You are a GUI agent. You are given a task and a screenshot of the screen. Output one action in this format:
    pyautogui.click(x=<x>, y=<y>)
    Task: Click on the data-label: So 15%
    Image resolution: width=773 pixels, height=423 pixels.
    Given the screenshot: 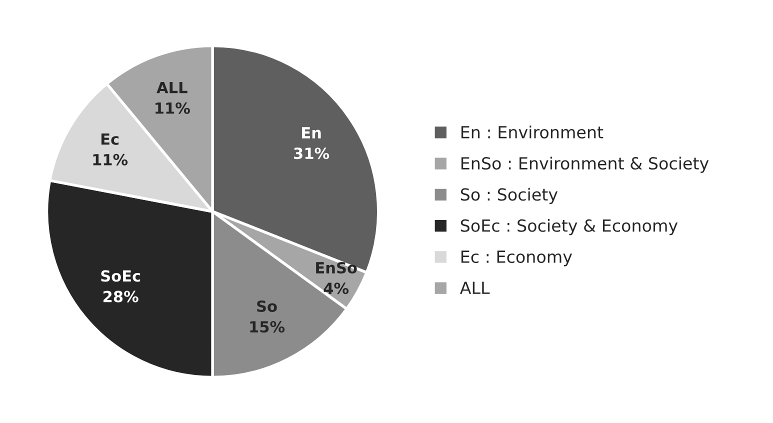 What is the action you would take?
    pyautogui.click(x=267, y=316)
    